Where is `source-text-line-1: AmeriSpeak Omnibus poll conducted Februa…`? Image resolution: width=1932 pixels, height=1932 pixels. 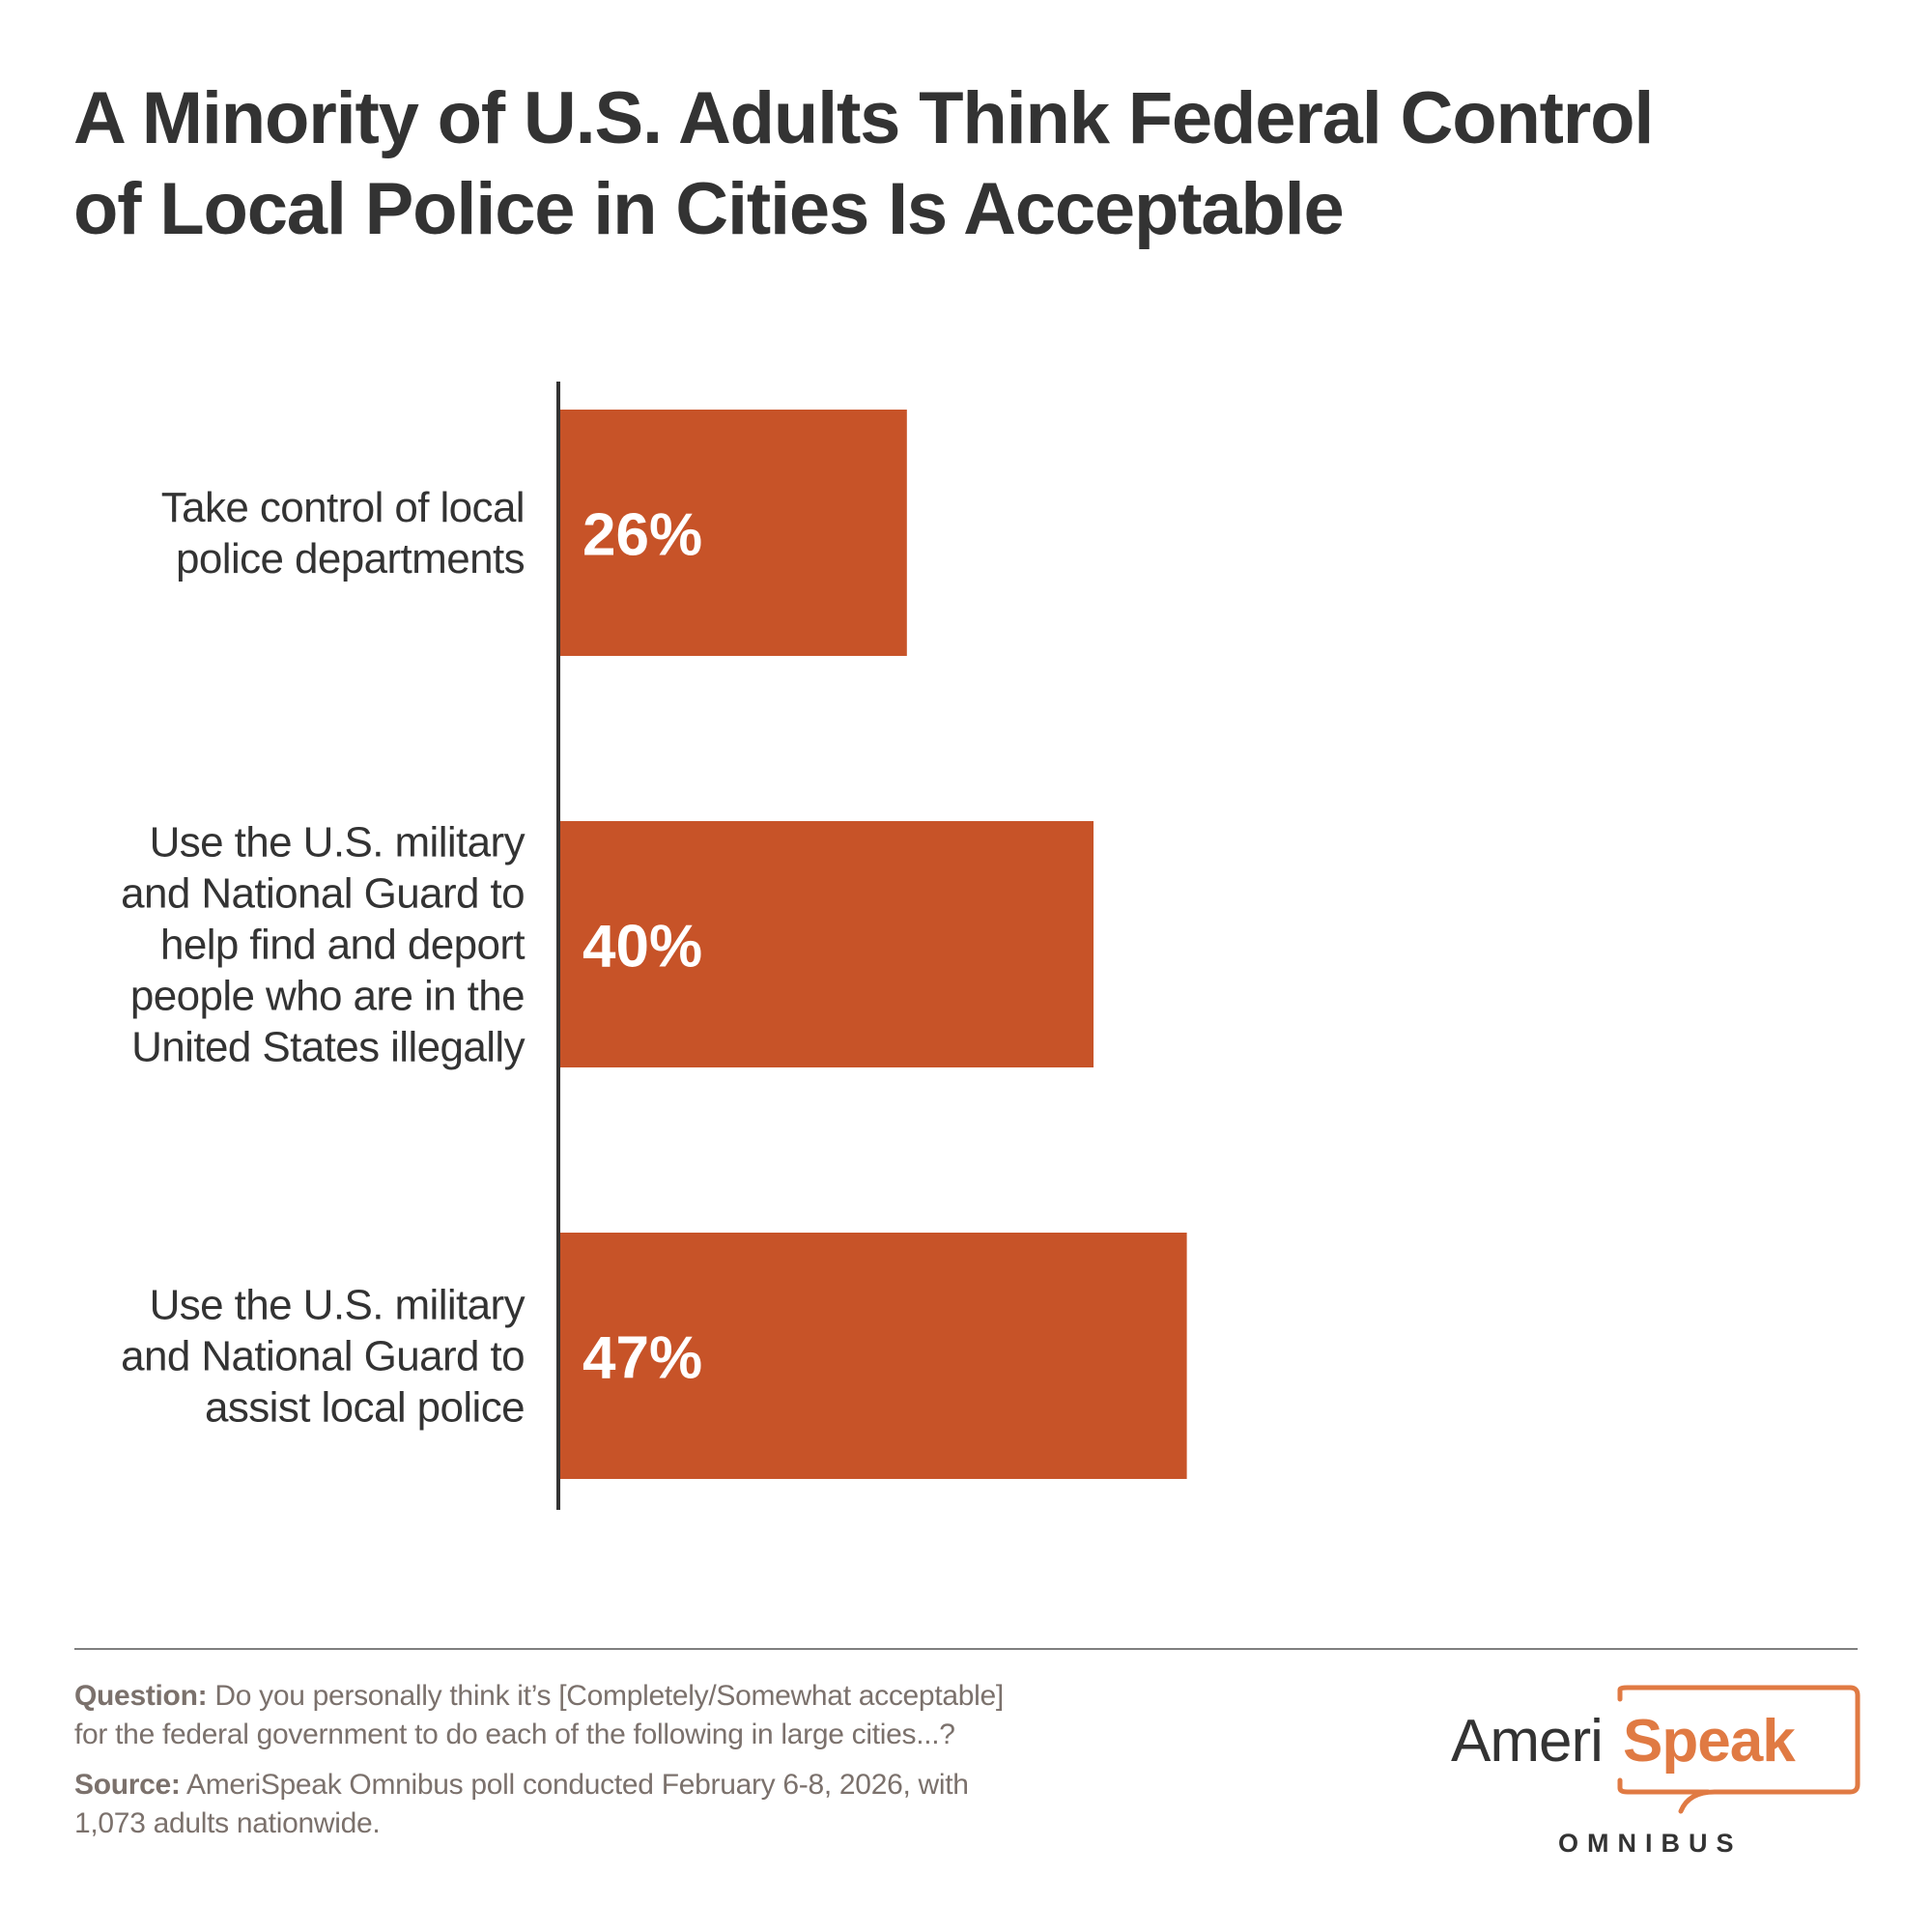 source-text-line-1: AmeriSpeak Omnibus poll conducted Februa… is located at coordinates (574, 1785).